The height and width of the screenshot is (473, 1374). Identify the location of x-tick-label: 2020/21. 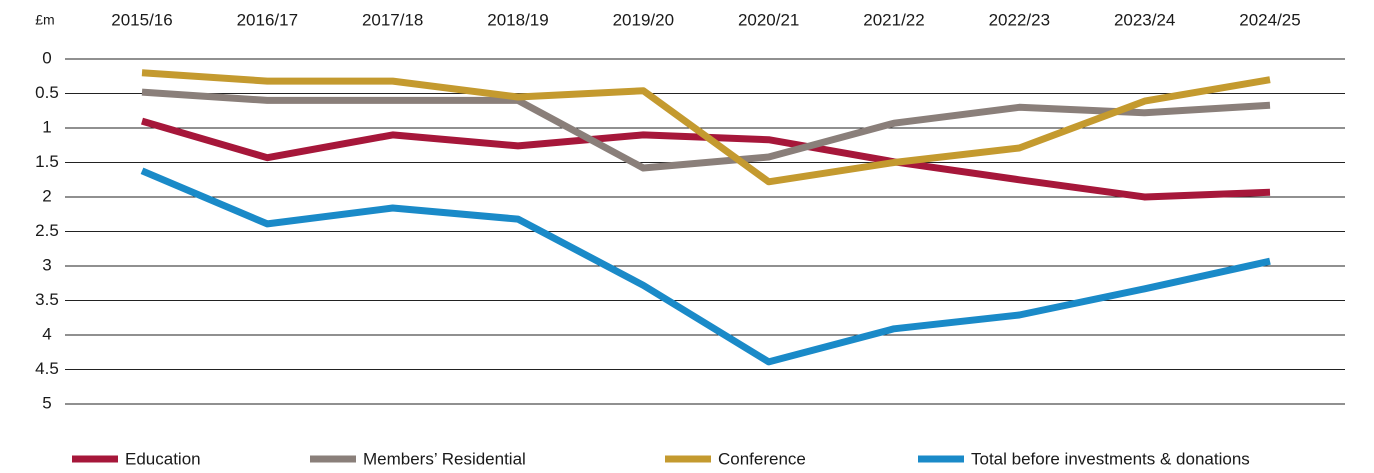
(768, 19).